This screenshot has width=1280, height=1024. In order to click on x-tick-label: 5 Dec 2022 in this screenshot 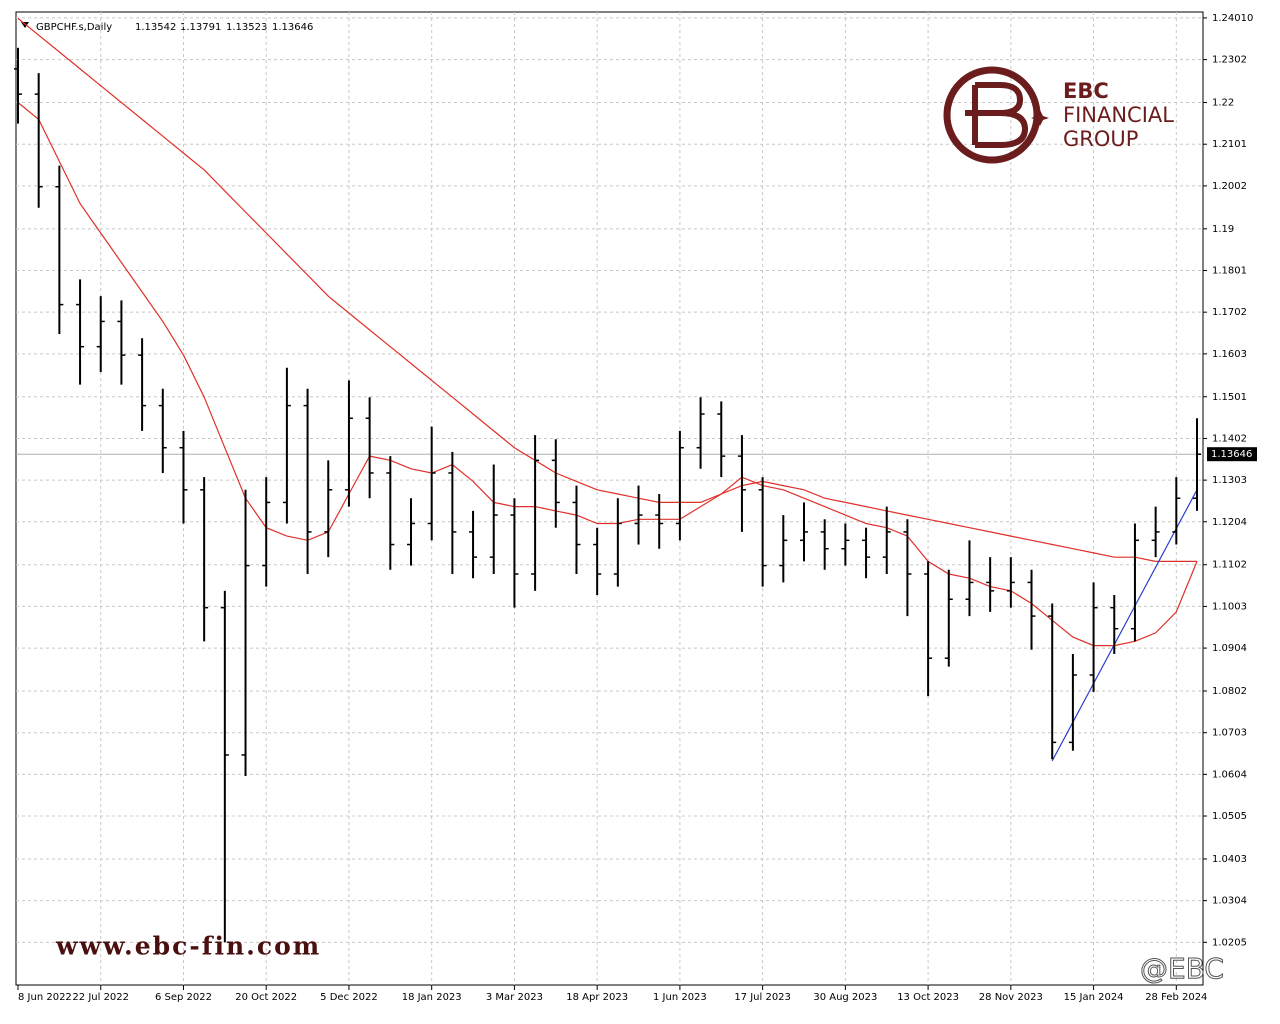, I will do `click(349, 997)`.